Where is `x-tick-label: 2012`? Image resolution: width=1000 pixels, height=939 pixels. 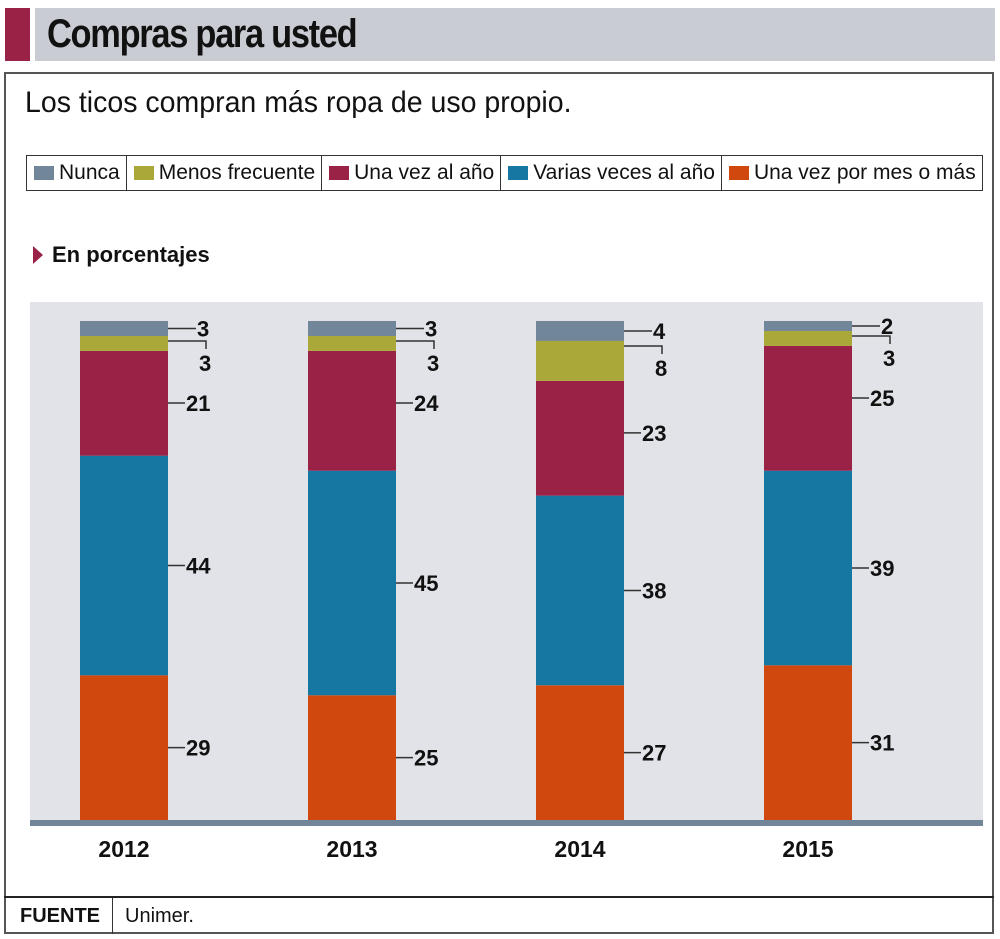
x-tick-label: 2012 is located at coordinates (123, 849).